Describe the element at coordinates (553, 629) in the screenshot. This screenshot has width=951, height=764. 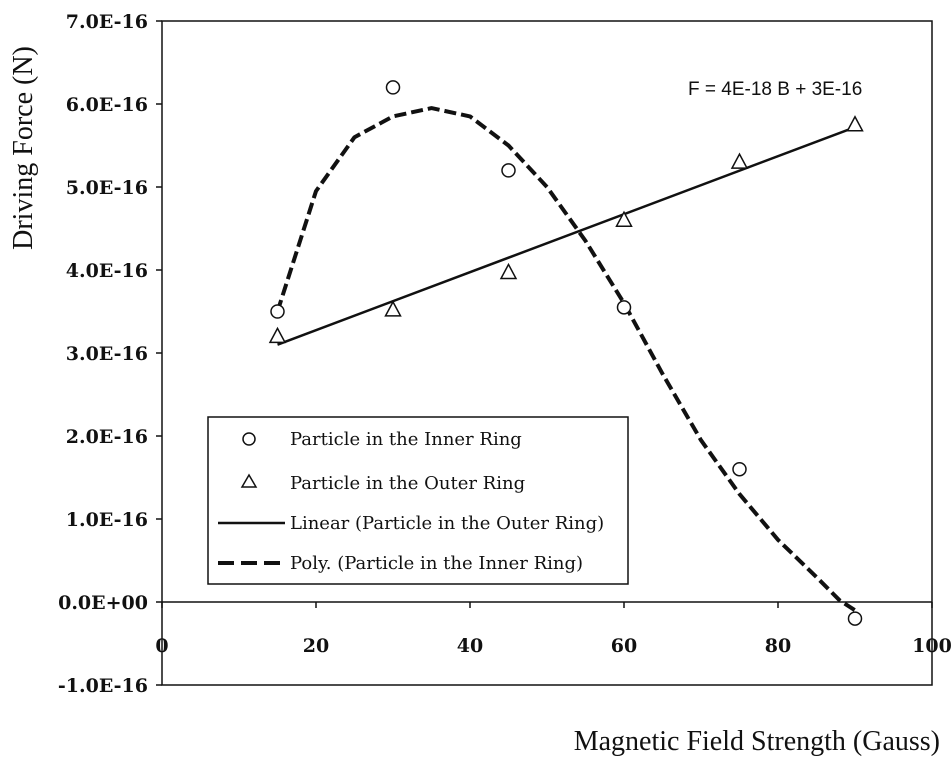
I see `x-axis-ticks: 0 20 40 60 80 100` at that location.